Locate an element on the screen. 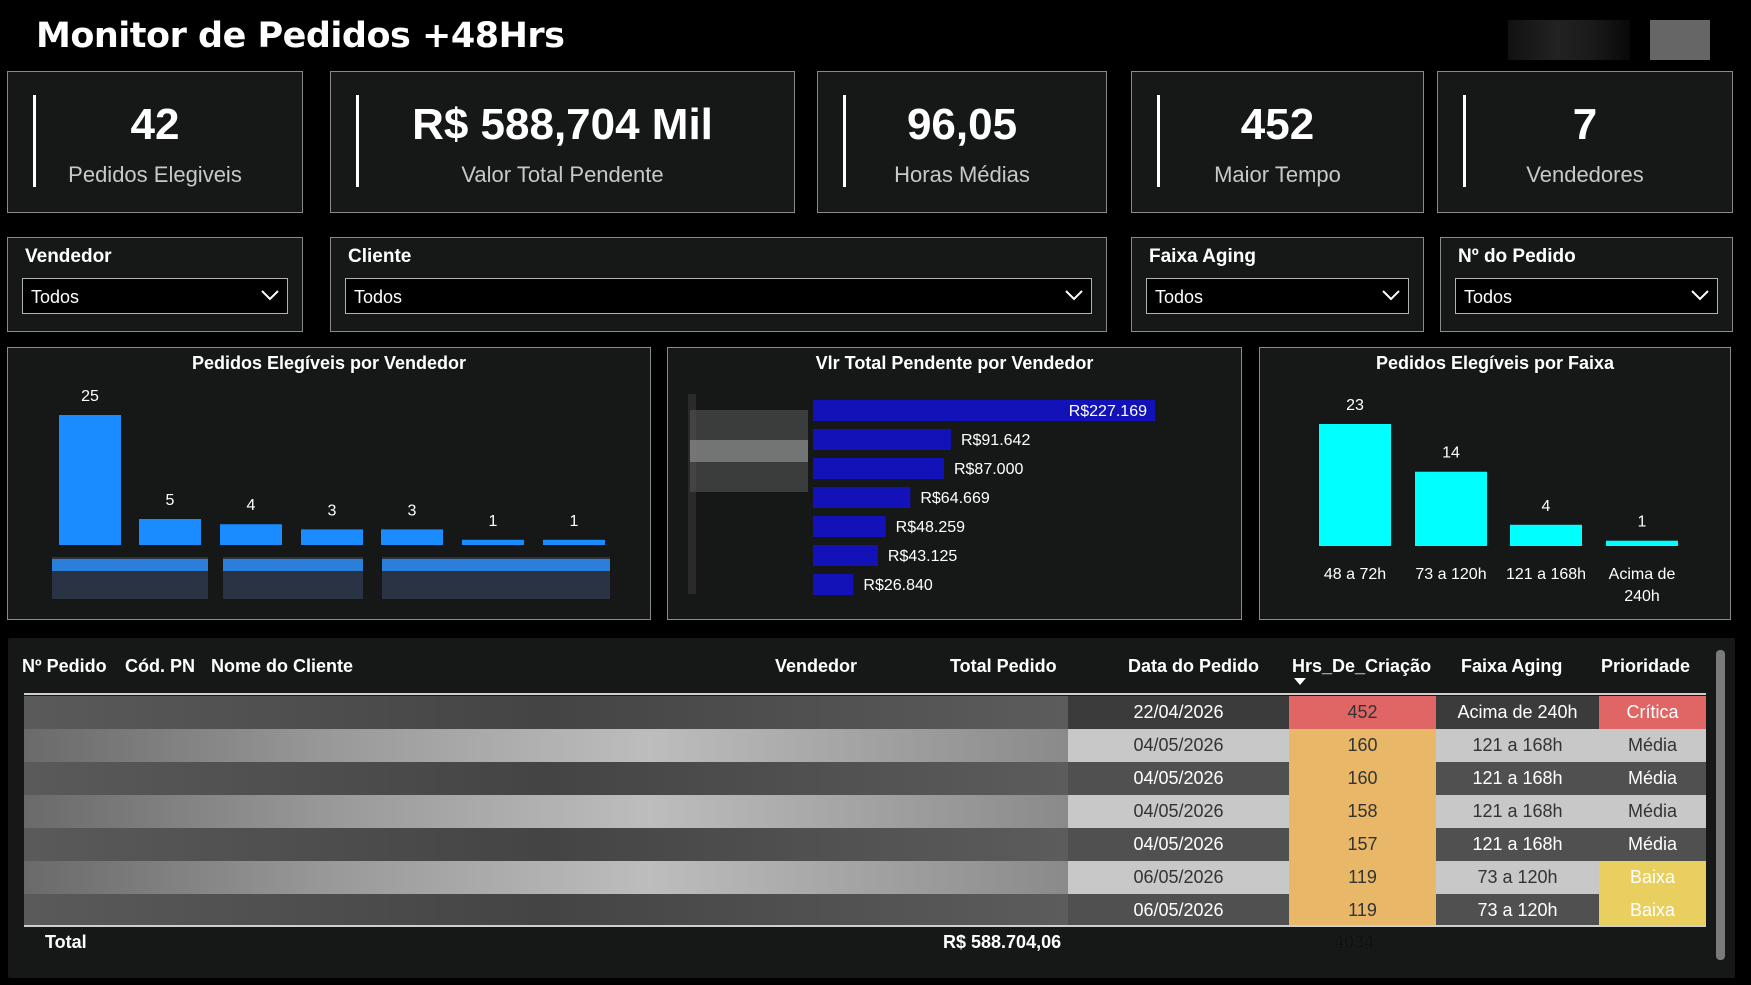 Image resolution: width=1751 pixels, height=985 pixels. cell-hrs: 157 is located at coordinates (1362, 844).